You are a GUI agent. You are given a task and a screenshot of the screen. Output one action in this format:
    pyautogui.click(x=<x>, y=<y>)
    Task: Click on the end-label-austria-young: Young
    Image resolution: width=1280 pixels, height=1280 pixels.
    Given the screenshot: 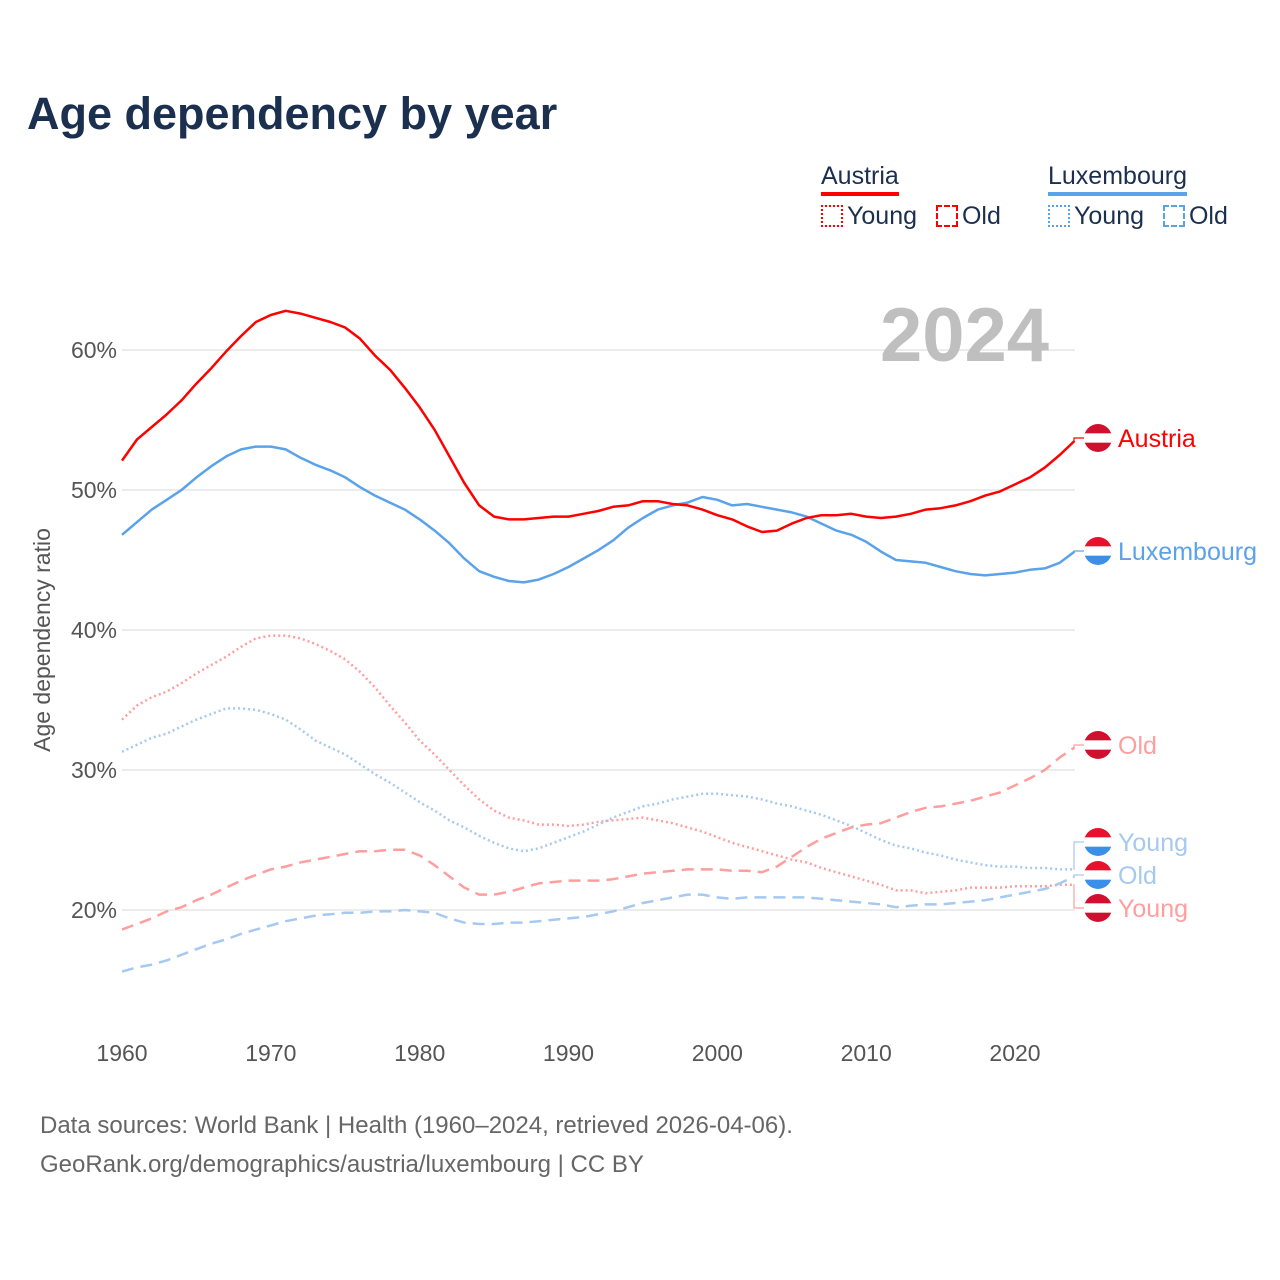 What is the action you would take?
    pyautogui.click(x=1153, y=909)
    